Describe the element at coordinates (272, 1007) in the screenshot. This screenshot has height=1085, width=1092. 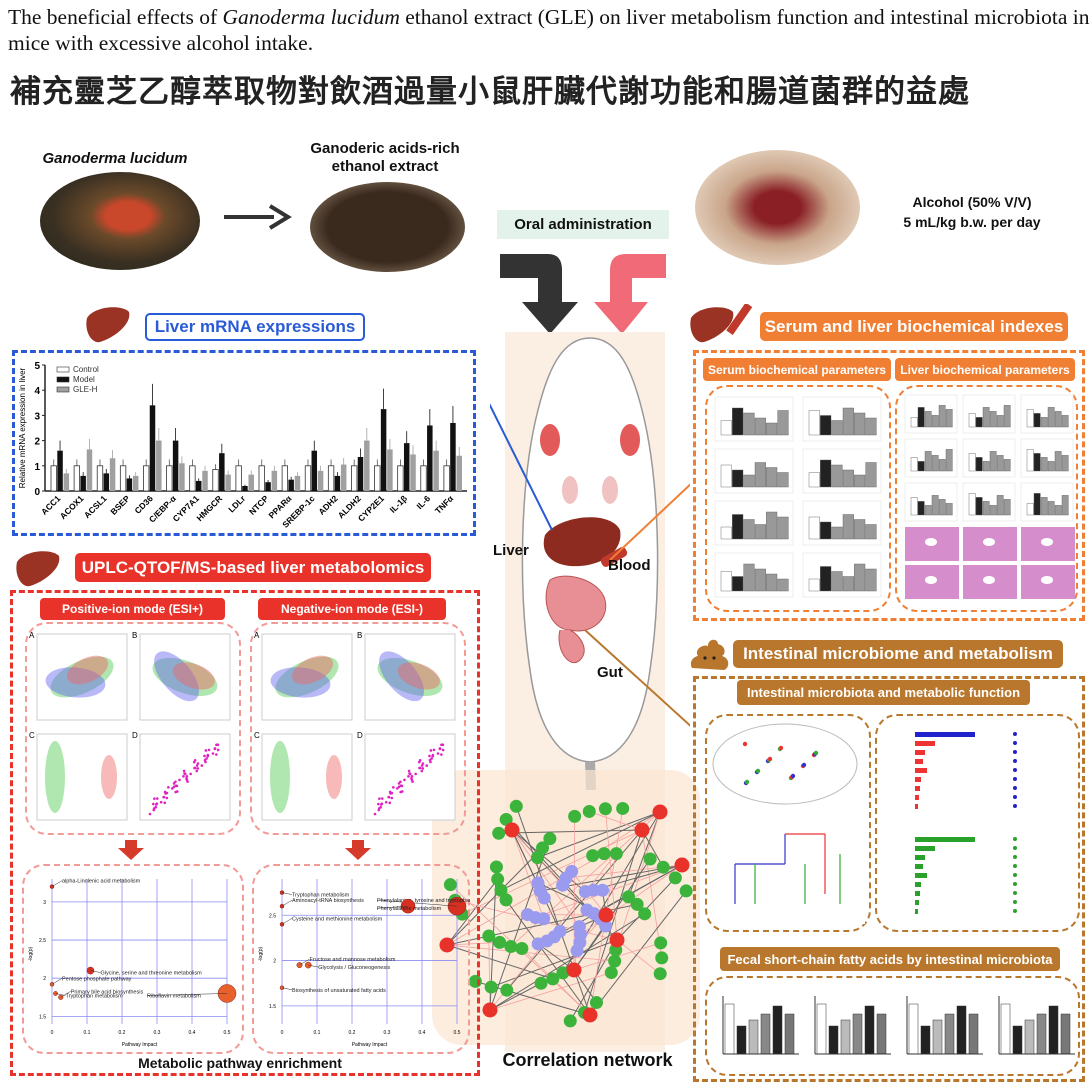
I see `y-tick-label: 1.5` at that location.